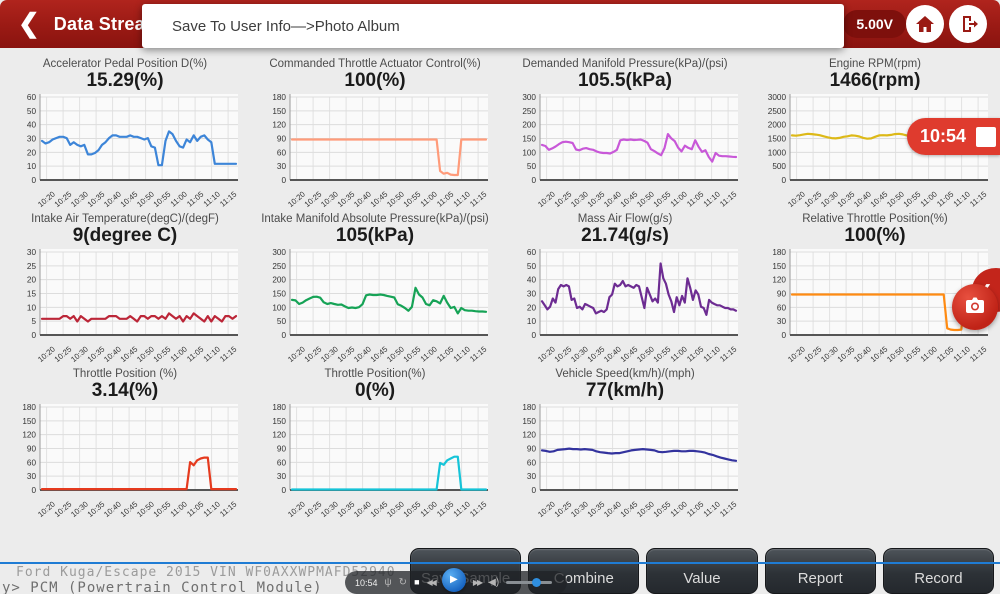 Image resolution: width=1000 pixels, height=594 pixels. What do you see at coordinates (417, 582) in the screenshot?
I see `stop-icon: ■` at bounding box center [417, 582].